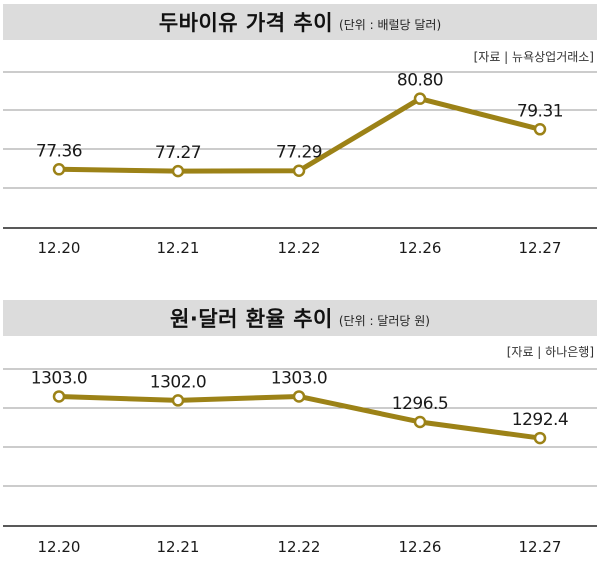 This screenshot has width=600, height=580. What do you see at coordinates (540, 420) in the screenshot?
I see `data-label: 1292.4` at bounding box center [540, 420].